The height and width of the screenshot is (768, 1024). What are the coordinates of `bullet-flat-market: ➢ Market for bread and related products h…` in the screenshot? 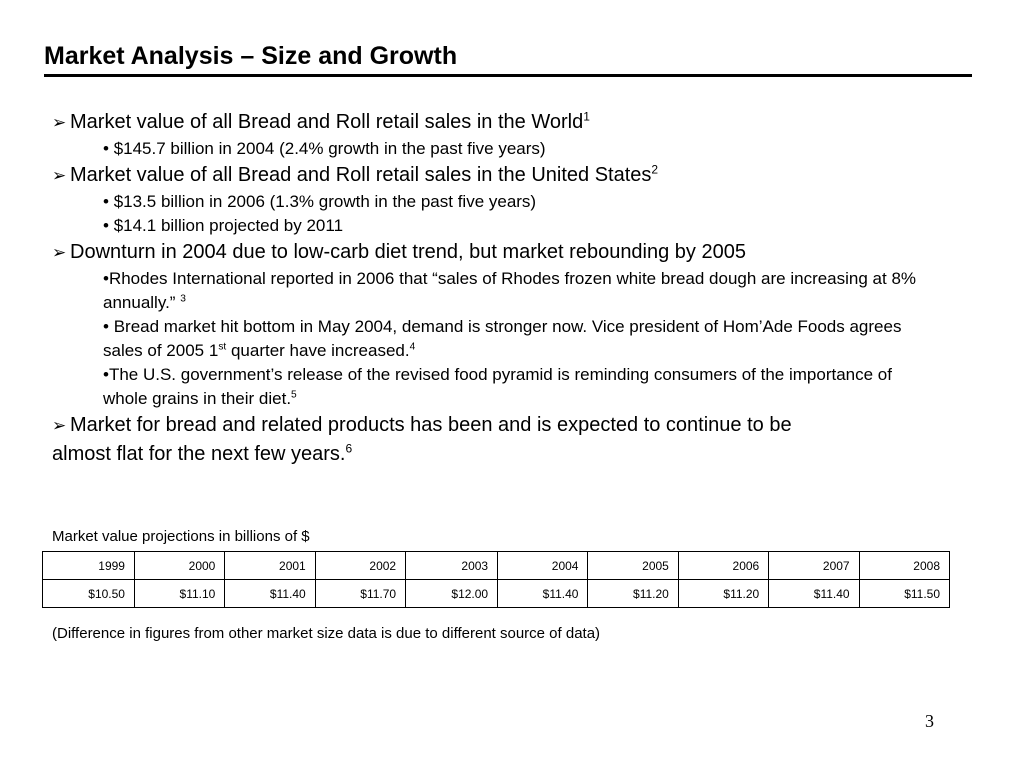 It's located at (502, 425).